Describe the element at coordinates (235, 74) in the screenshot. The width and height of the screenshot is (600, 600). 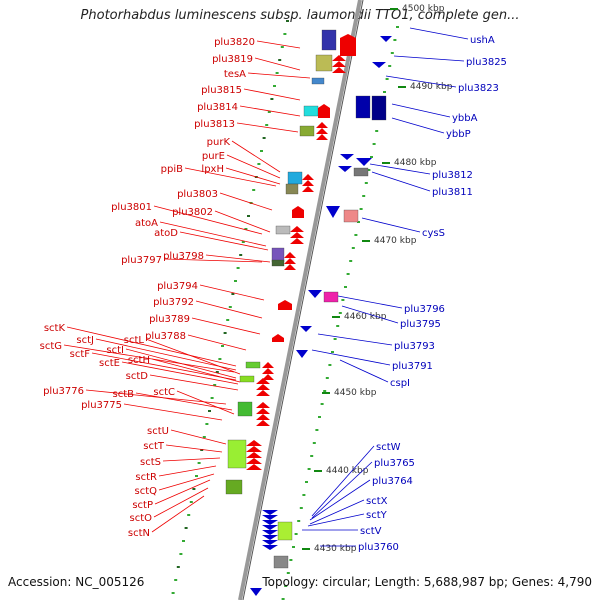
I see `left-gene-label: tesA` at that location.